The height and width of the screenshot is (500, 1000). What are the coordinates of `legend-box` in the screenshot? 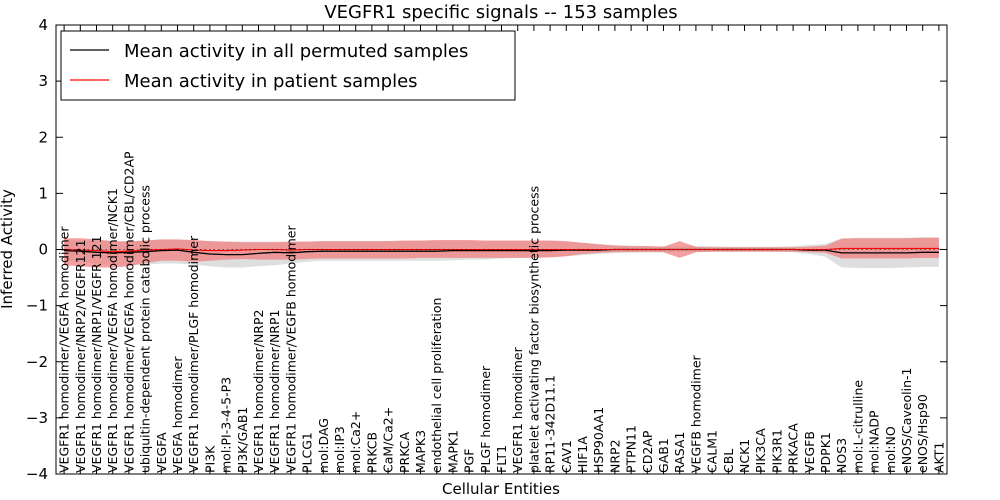 It's located at (288, 65).